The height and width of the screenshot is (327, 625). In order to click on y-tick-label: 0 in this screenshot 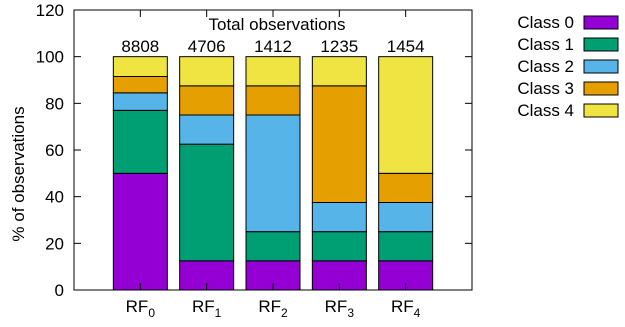, I will do `click(59, 290)`.